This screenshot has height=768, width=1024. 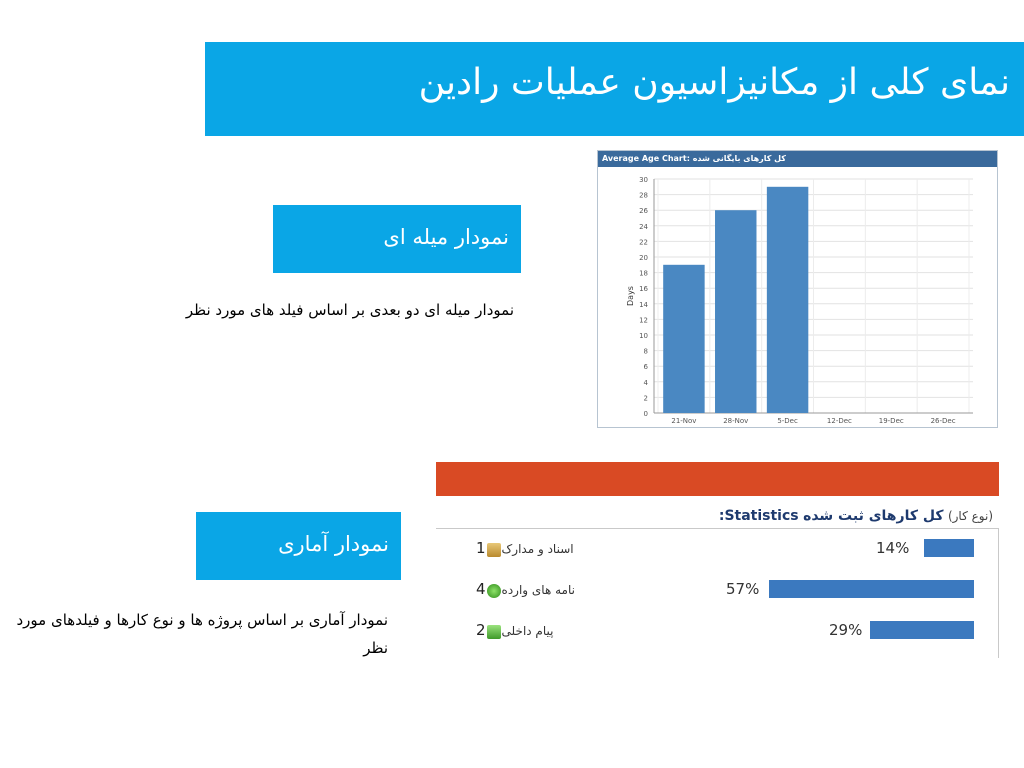 I want to click on y-tick-label: 2, so click(x=646, y=398).